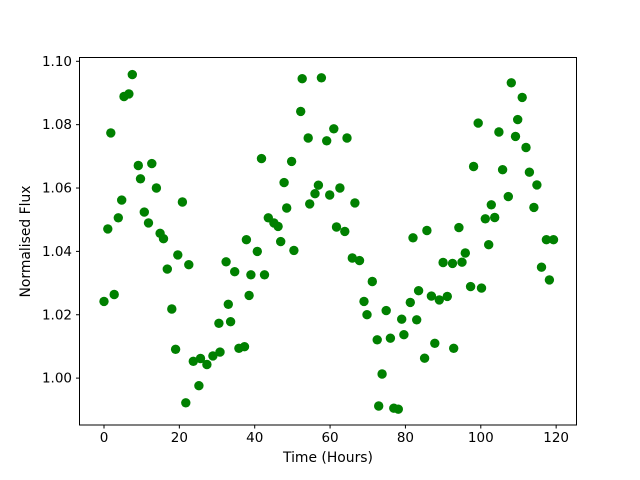  Describe the element at coordinates (57, 252) in the screenshot. I see `y-tick-label: 1.04` at that location.